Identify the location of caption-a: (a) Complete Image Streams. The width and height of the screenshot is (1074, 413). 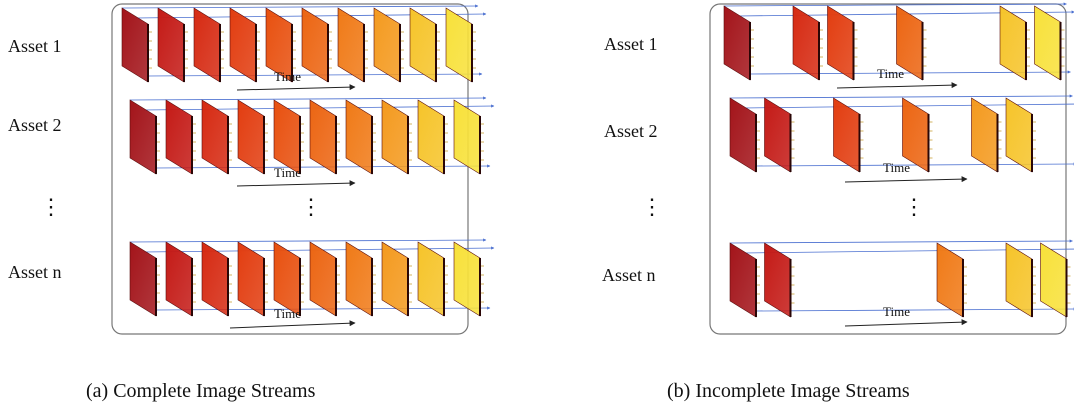
(201, 391).